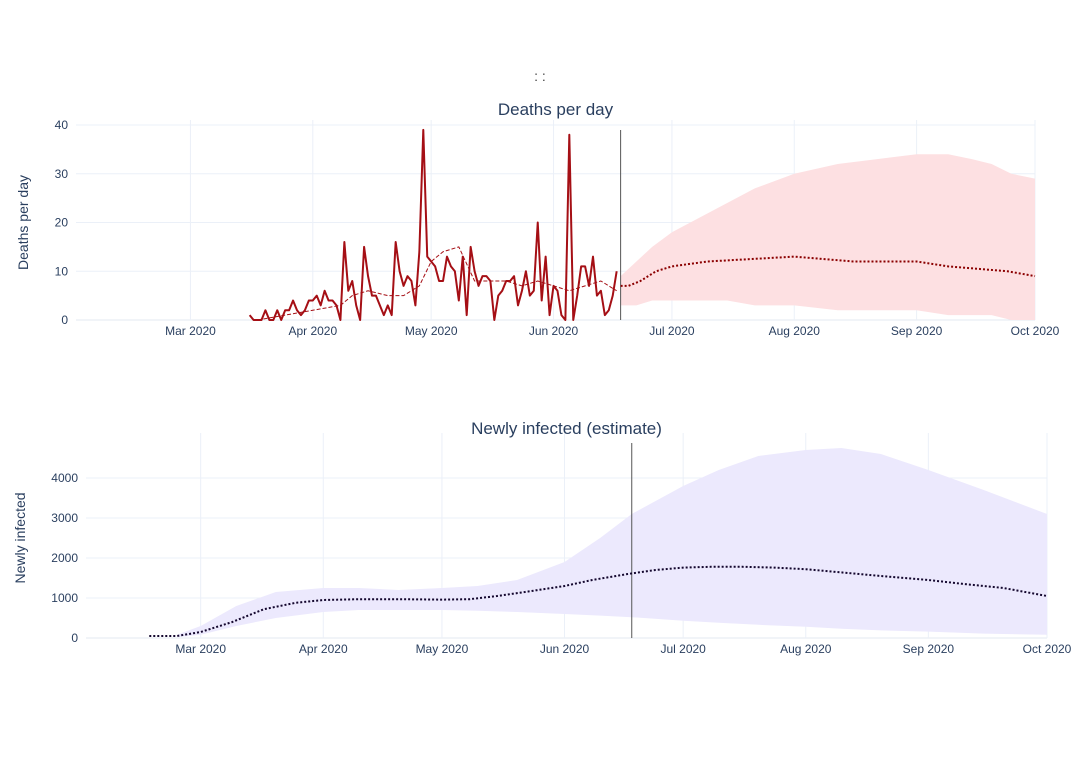 The image size is (1080, 770). Describe the element at coordinates (64, 478) in the screenshot. I see `y-tick-label: 4000` at that location.